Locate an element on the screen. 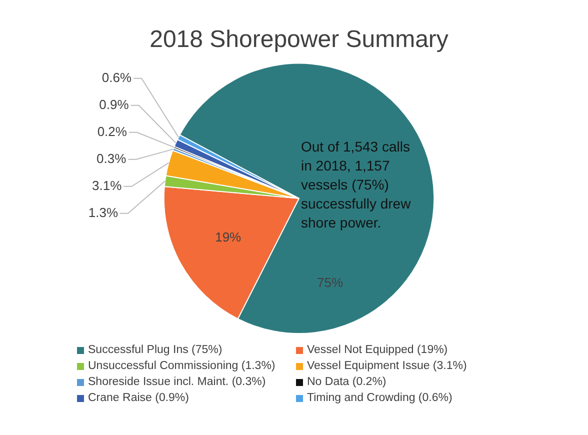 The height and width of the screenshot is (435, 588). data-label: 3.1% is located at coordinates (107, 185).